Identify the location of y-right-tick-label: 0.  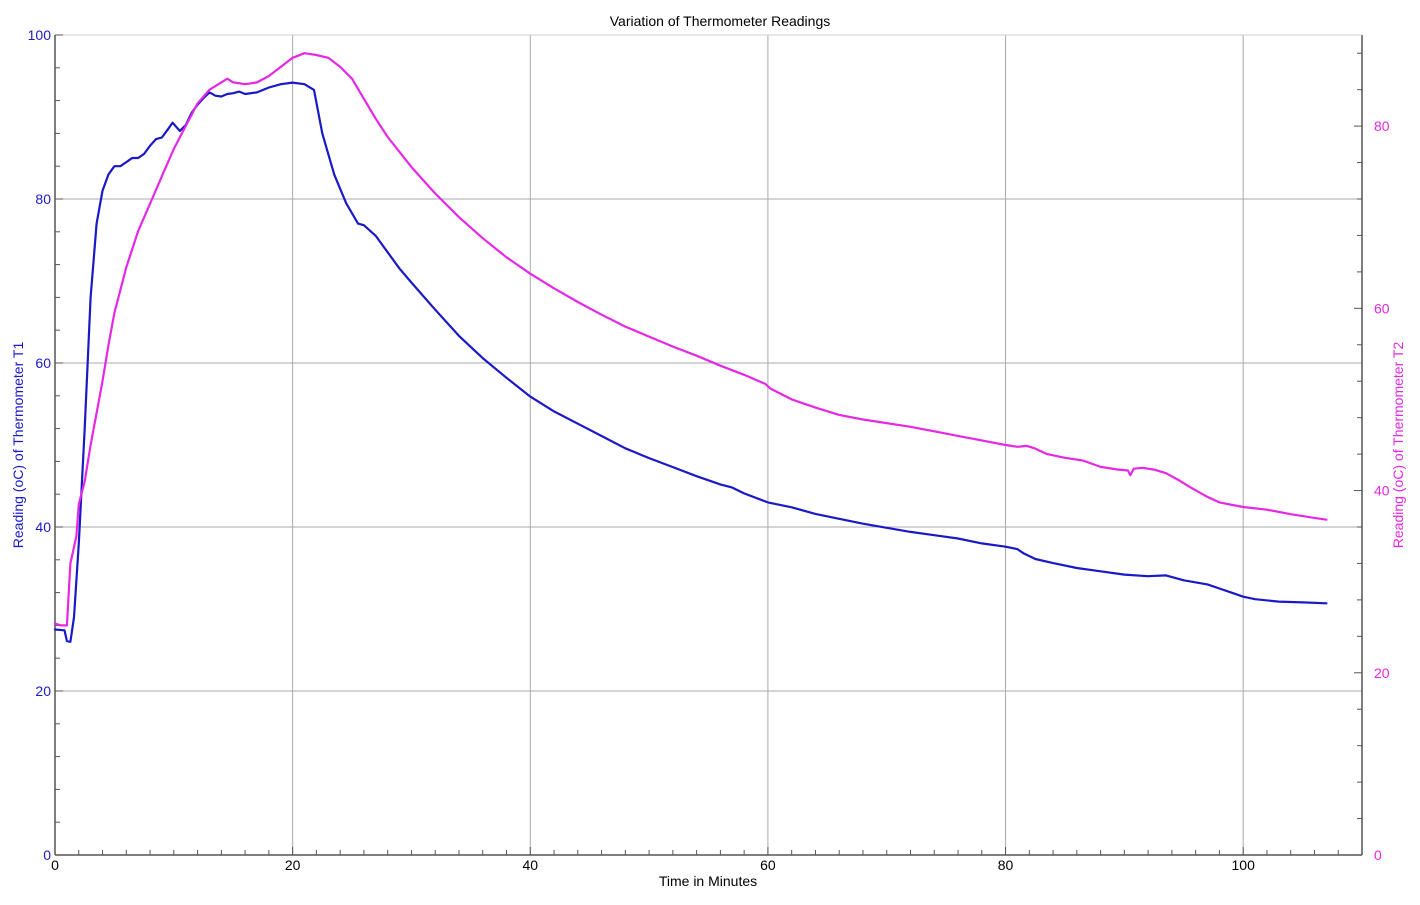
(1378, 855).